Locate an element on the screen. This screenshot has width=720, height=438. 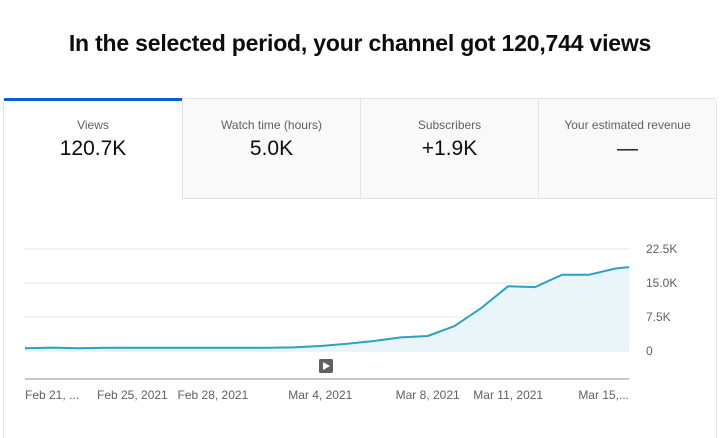
tab-watch-time: Watch time (hours) 5.0K is located at coordinates (271, 149).